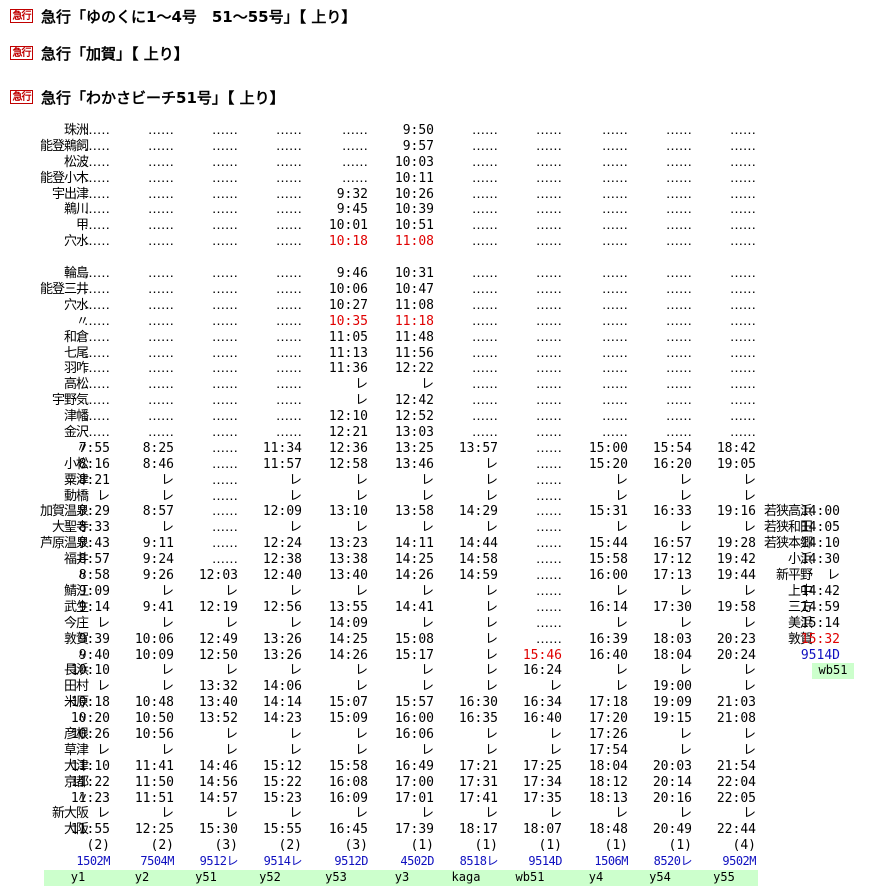 This screenshot has width=876, height=896. What do you see at coordinates (218, 703) in the screenshot?
I see `time-cell: 13:40` at bounding box center [218, 703].